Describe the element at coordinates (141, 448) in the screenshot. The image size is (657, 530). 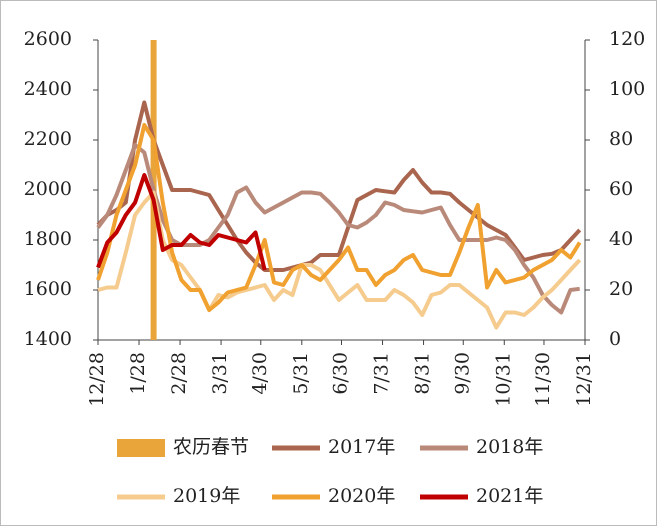
I see `legend-swatch` at that location.